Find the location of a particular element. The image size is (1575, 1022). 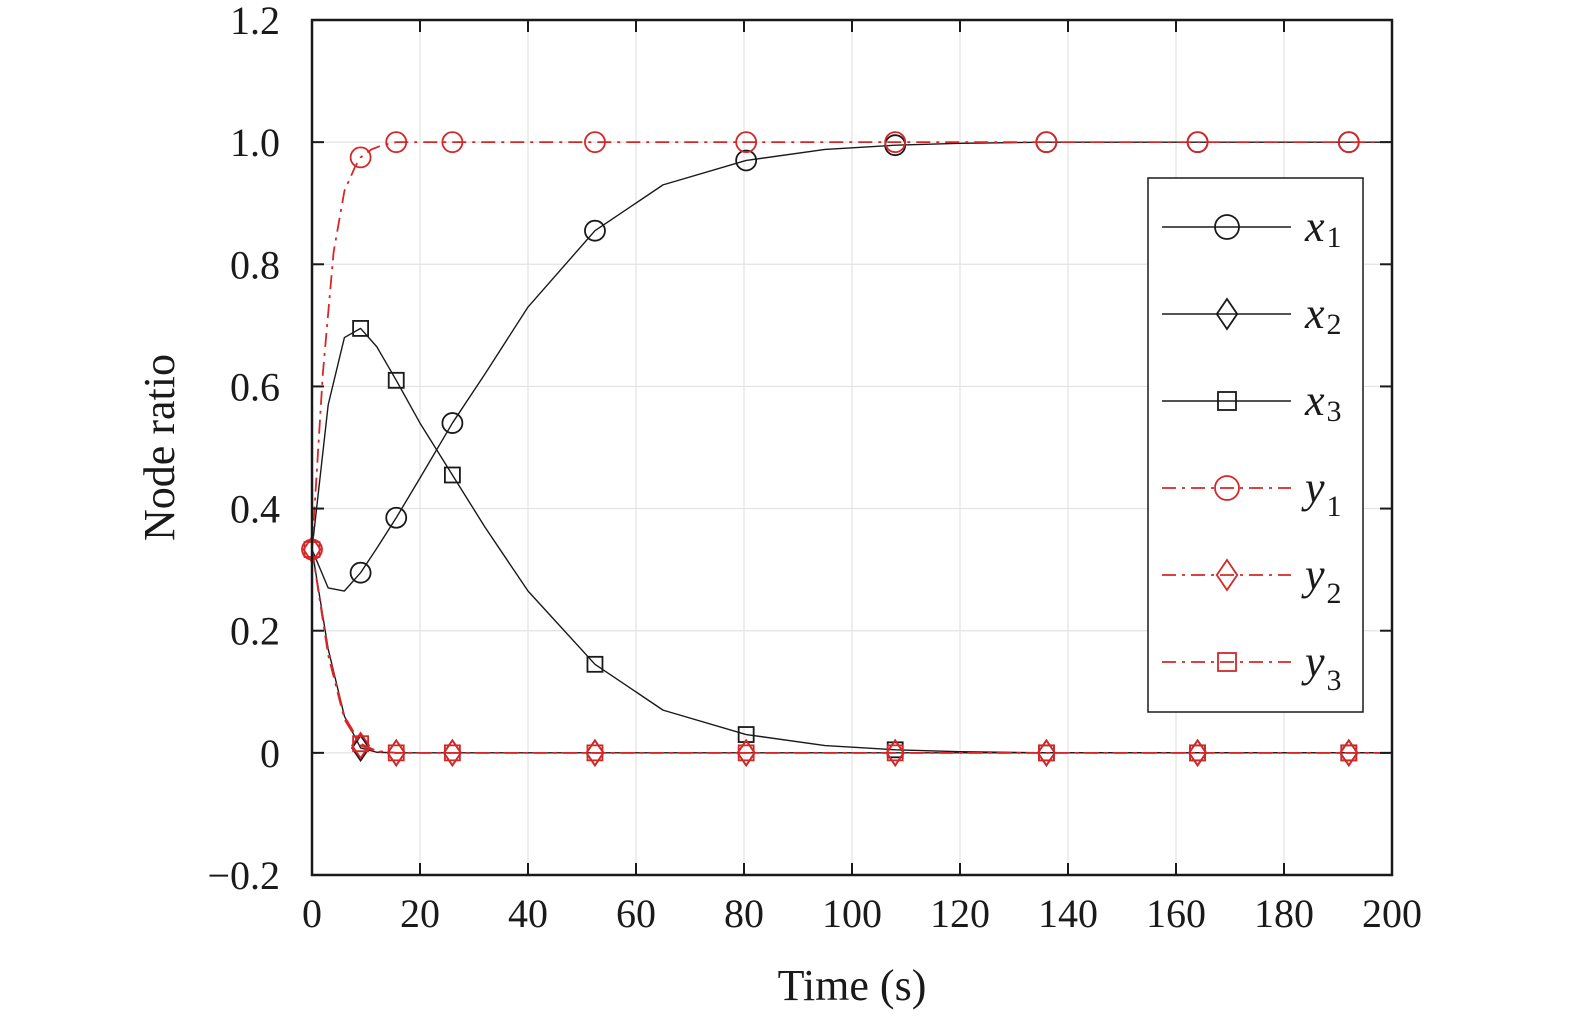

x-tick-label: 0 is located at coordinates (312, 913).